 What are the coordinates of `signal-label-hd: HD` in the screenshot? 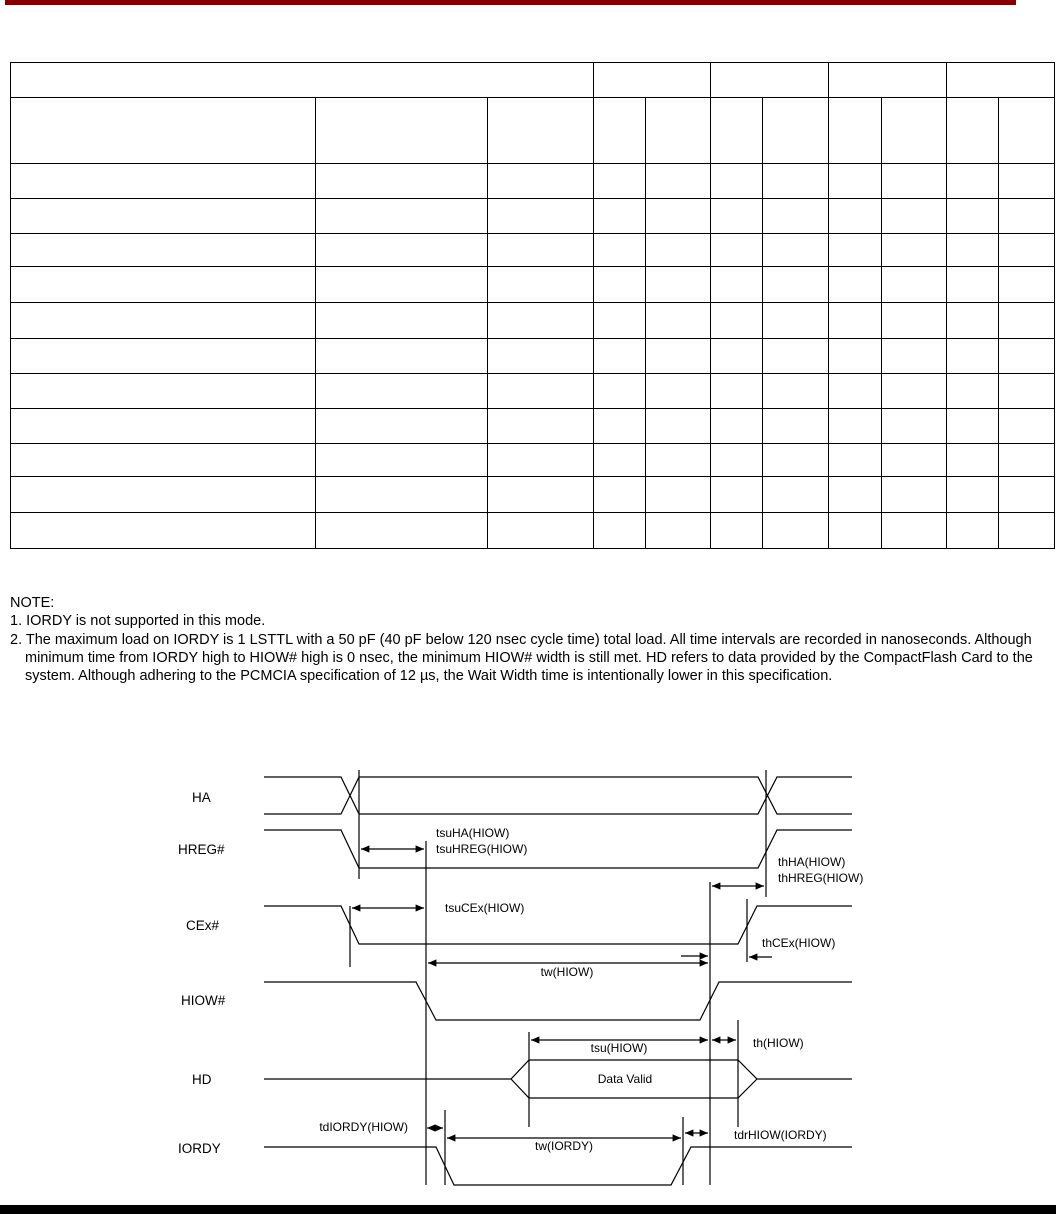 It's located at (202, 1079).